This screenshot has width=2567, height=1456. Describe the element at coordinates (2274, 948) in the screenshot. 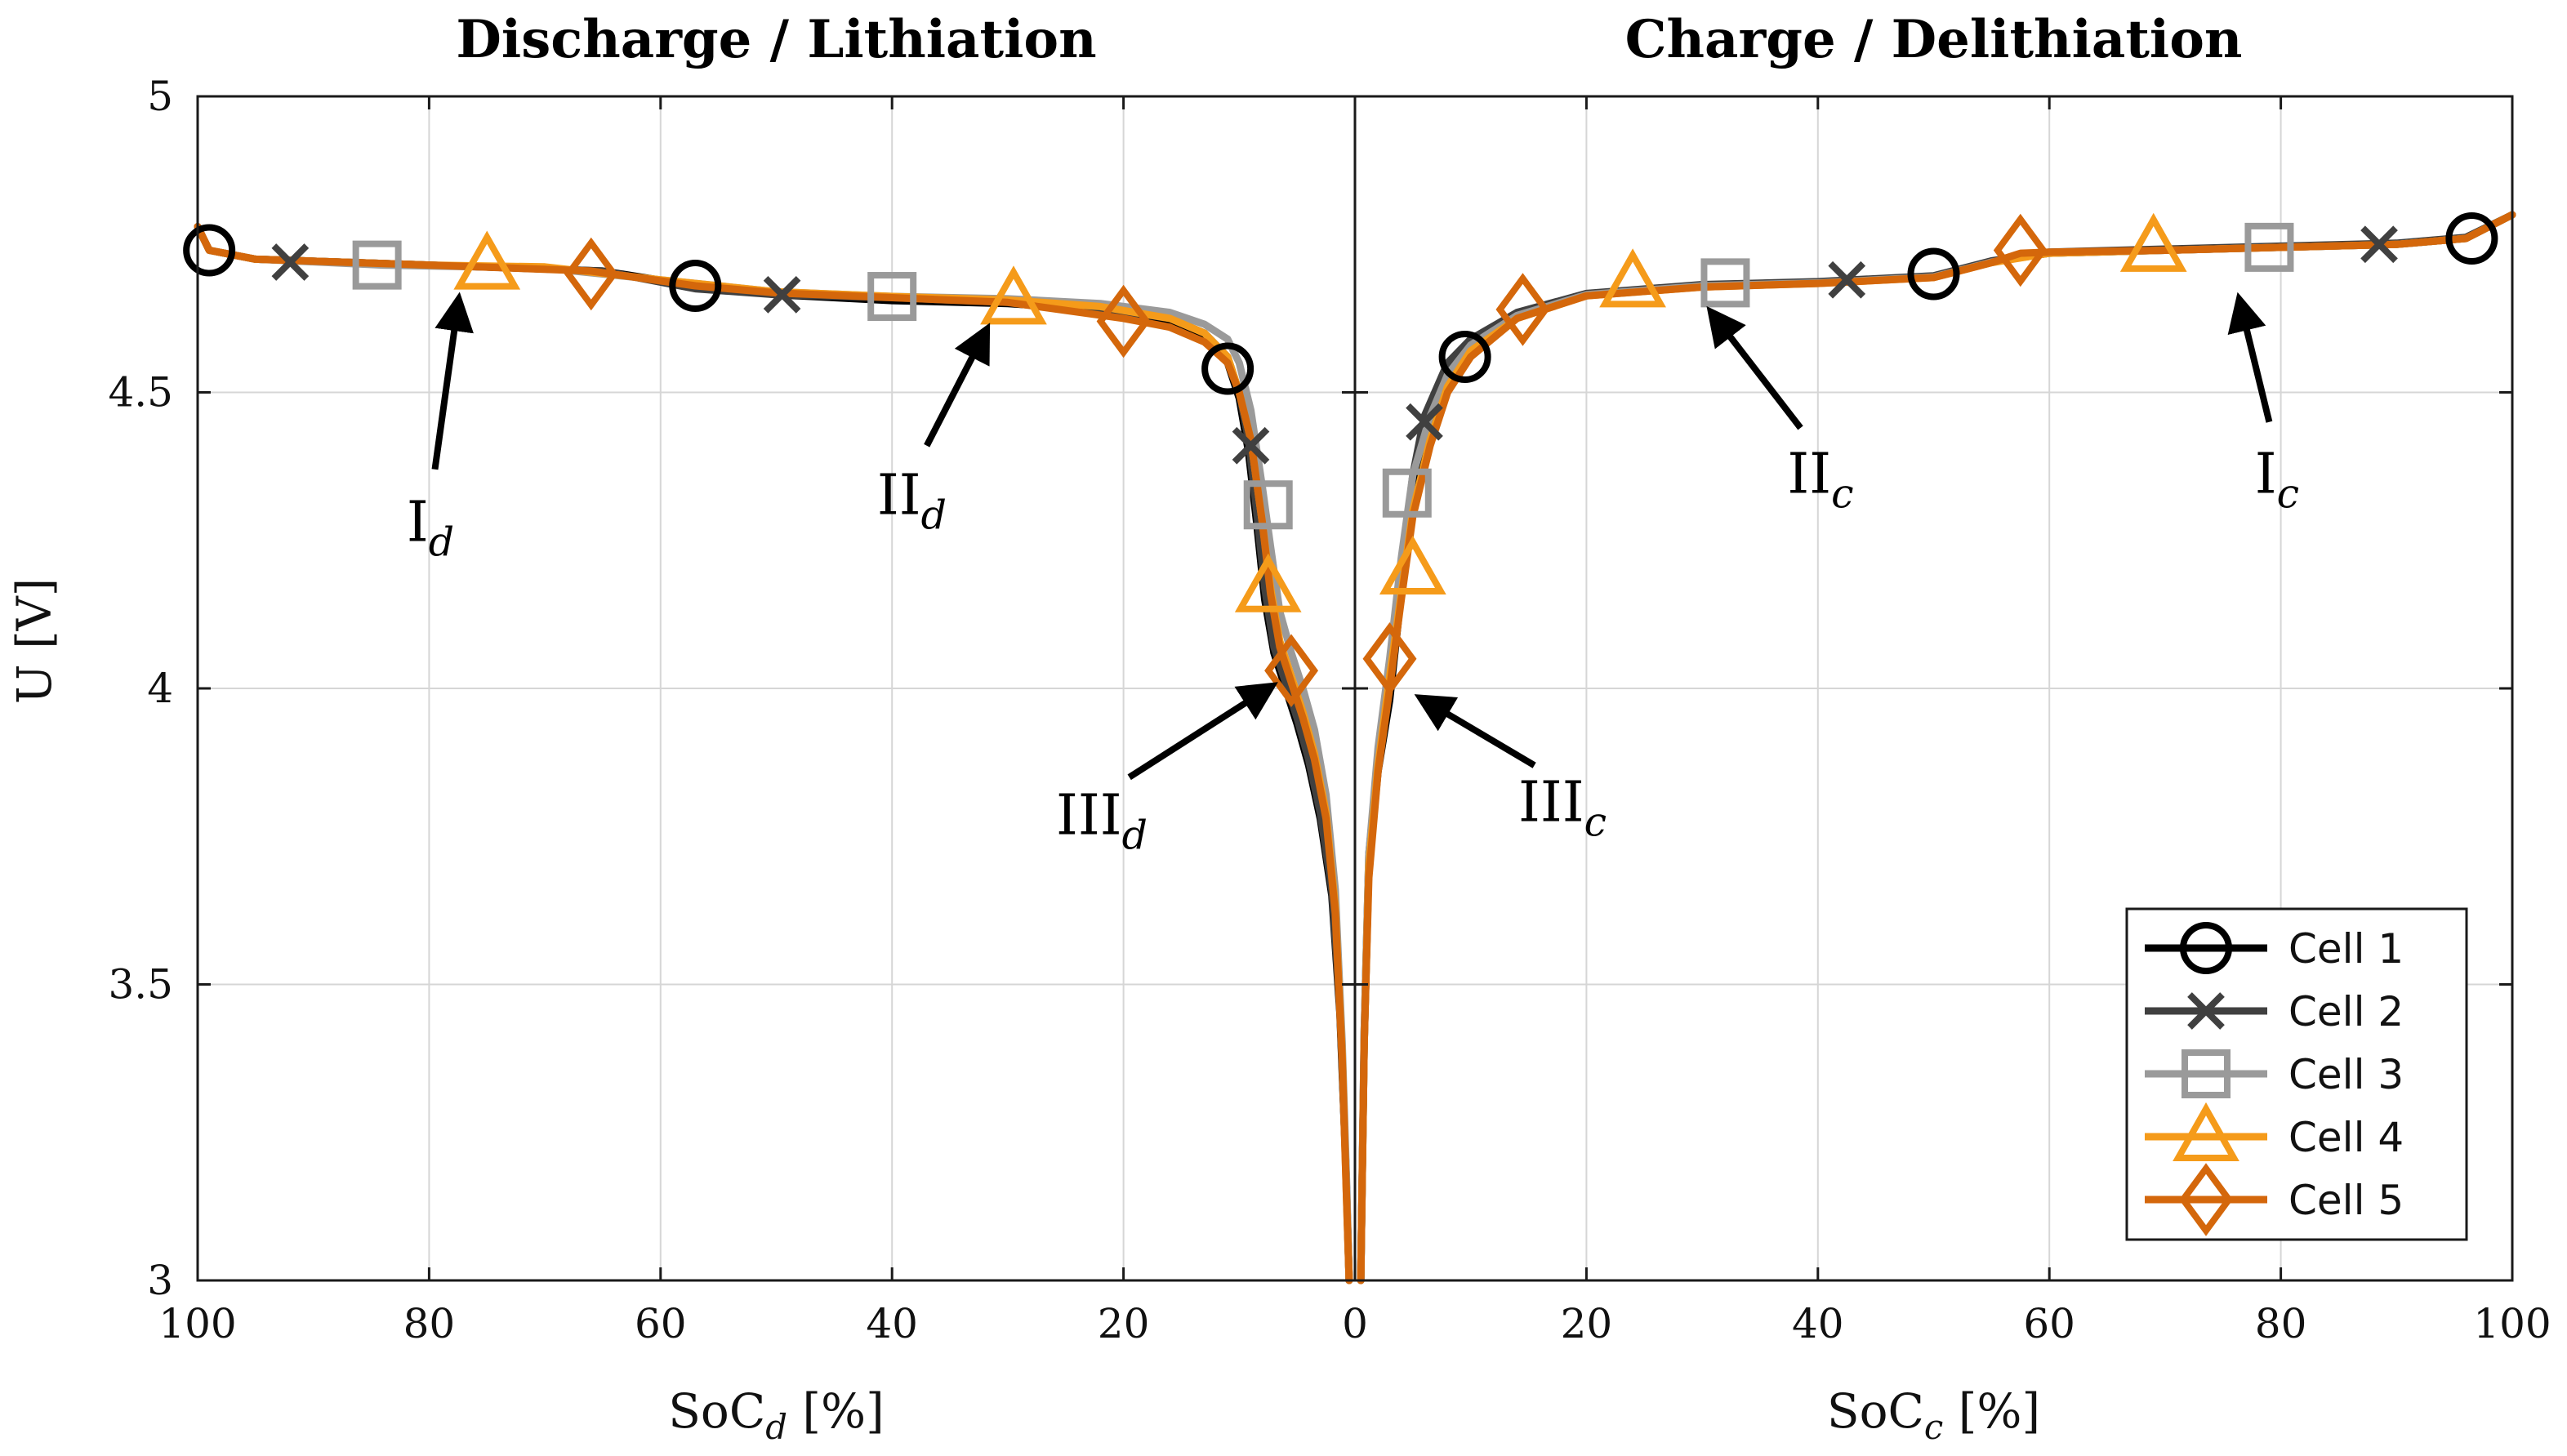

I see `legend-entry: Cell 1` at that location.